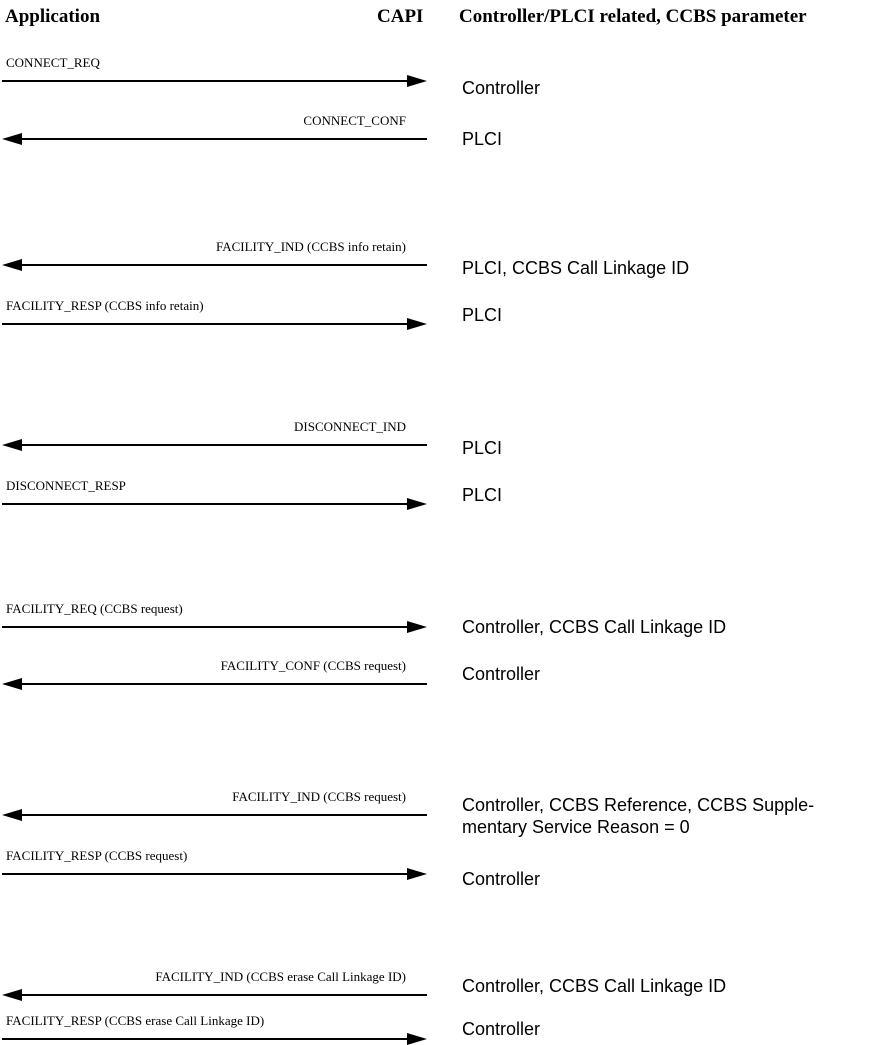  What do you see at coordinates (354, 120) in the screenshot?
I see `message-label: CONNECT_CONF` at bounding box center [354, 120].